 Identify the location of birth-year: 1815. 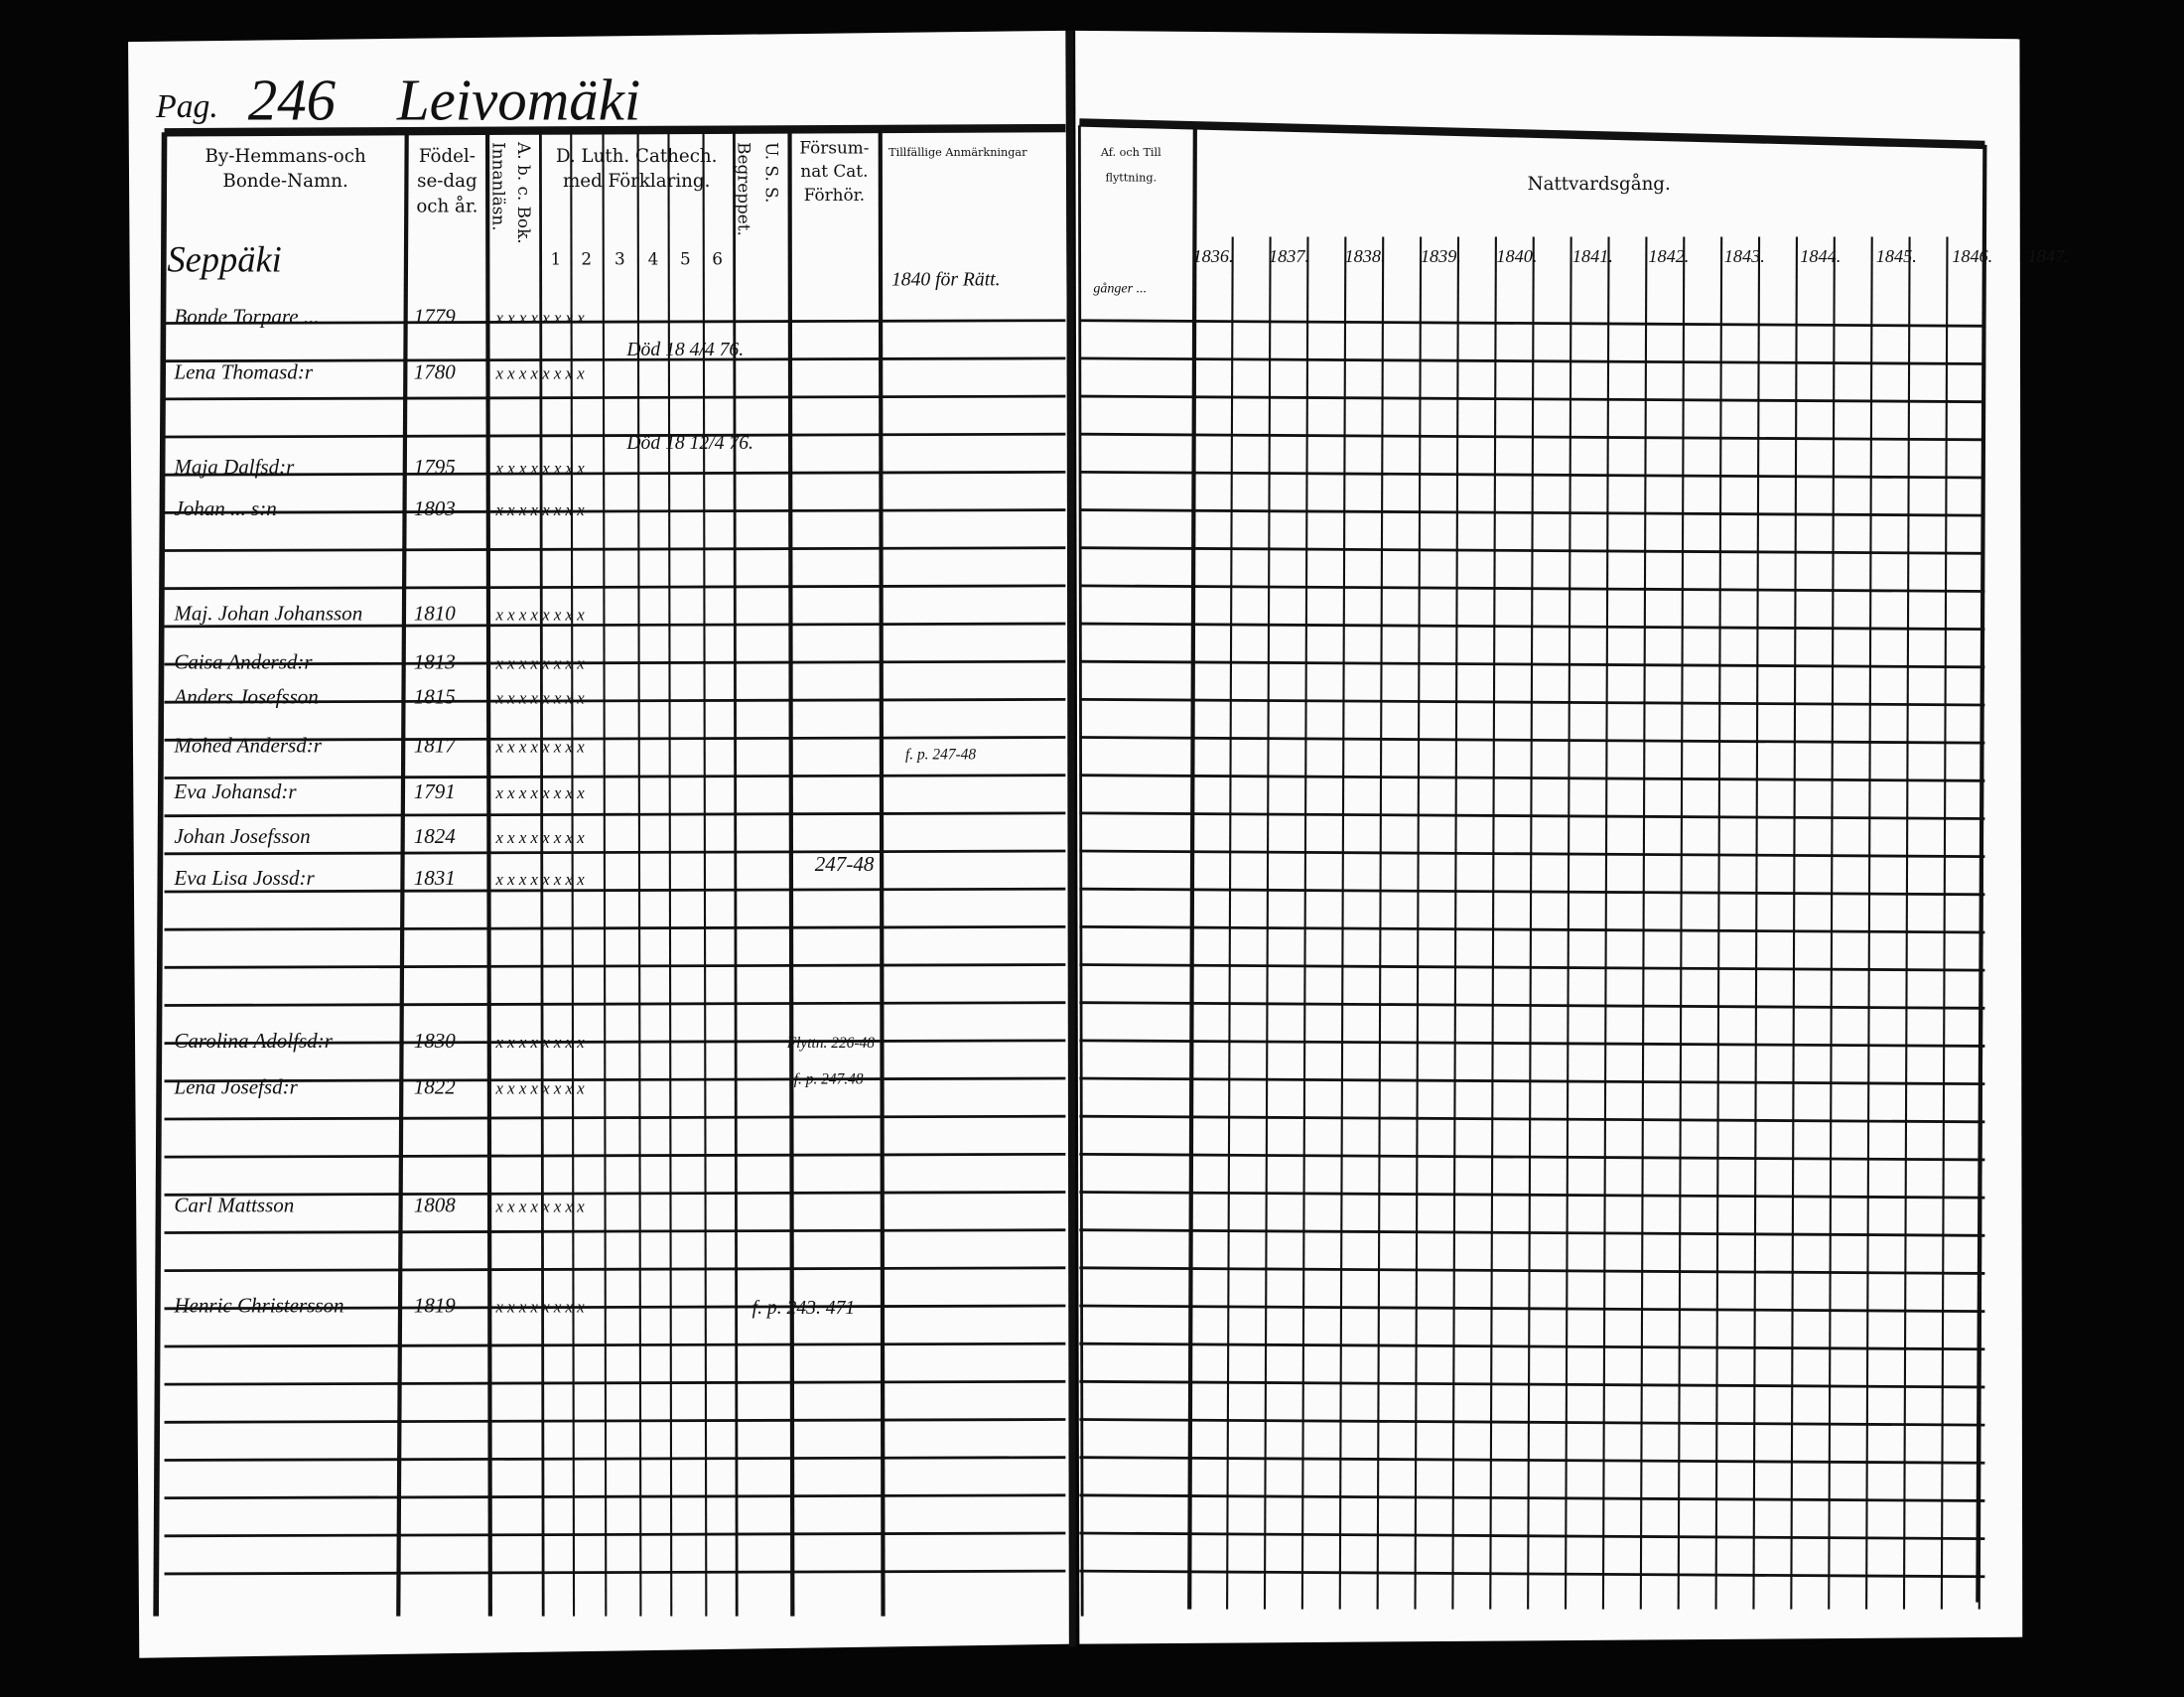
(435, 697).